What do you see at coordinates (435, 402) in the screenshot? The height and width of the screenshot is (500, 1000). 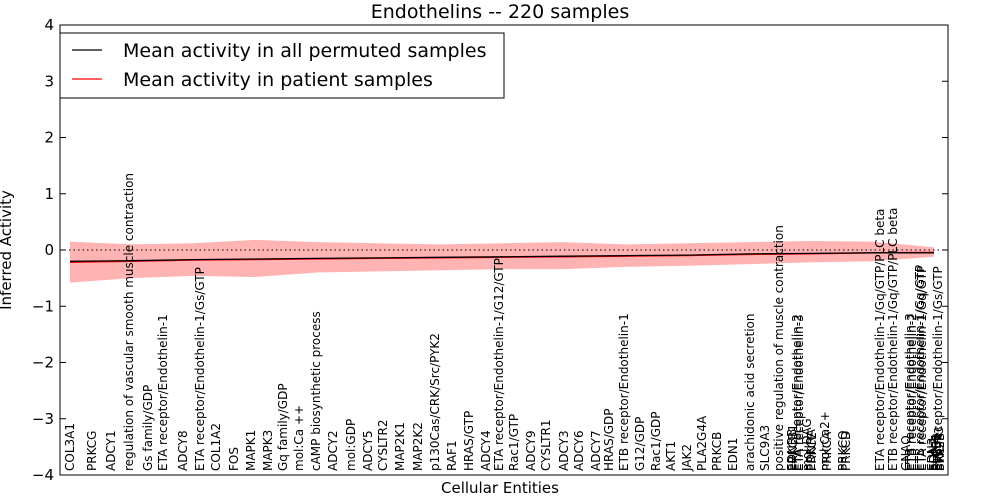 I see `category-label: p130Cas/CRK/Src/PYK2` at bounding box center [435, 402].